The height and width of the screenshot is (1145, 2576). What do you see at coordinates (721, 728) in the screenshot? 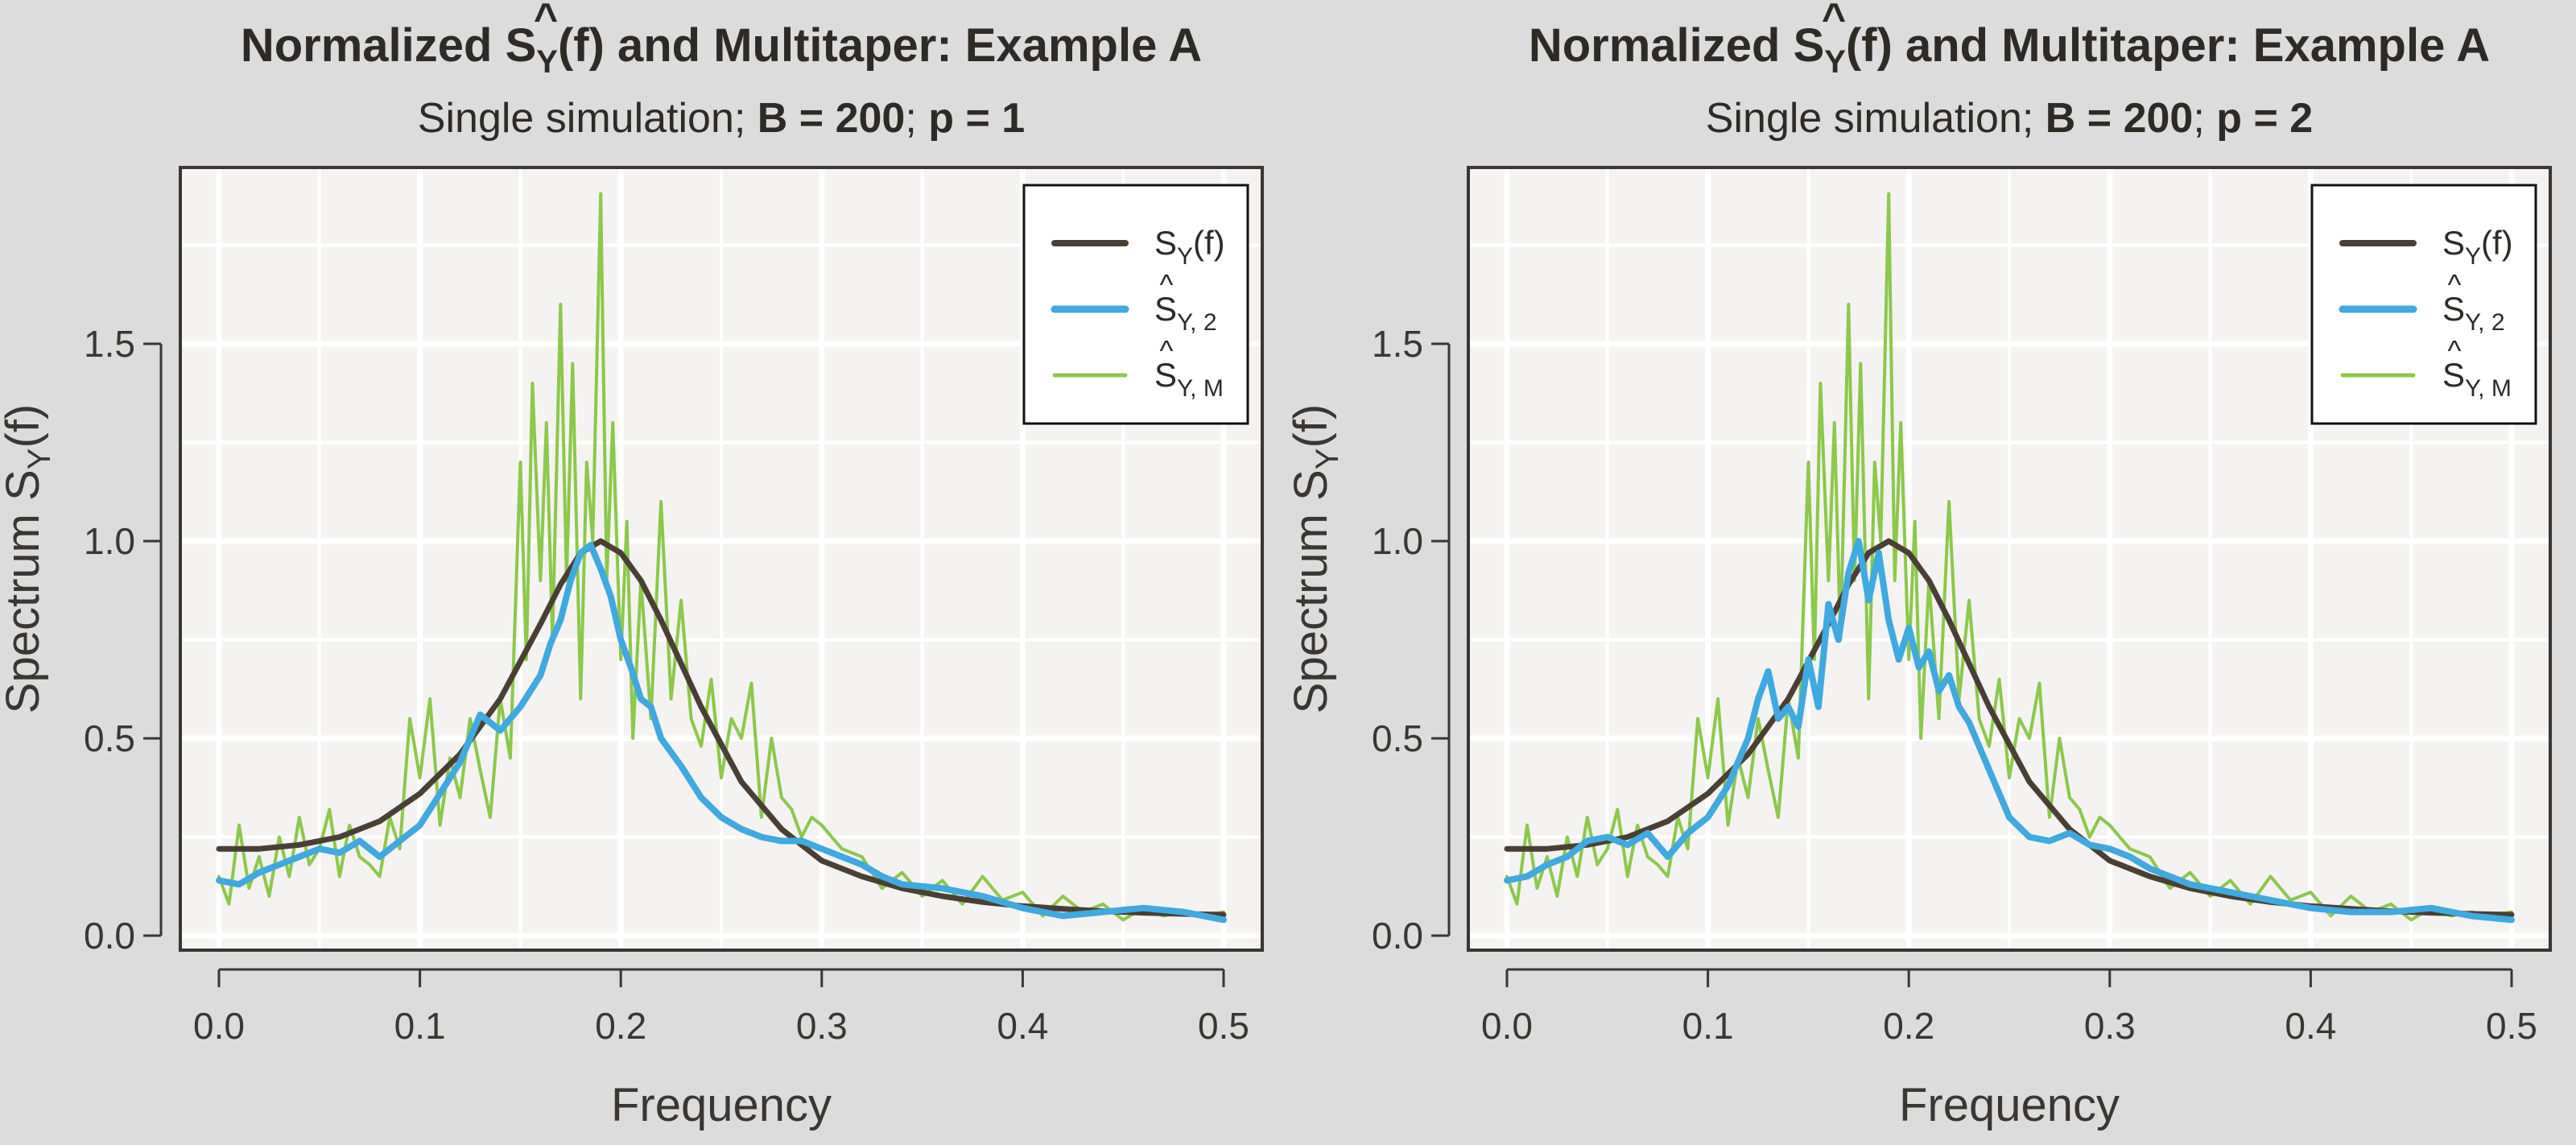
I see `true-spectrum-line` at bounding box center [721, 728].